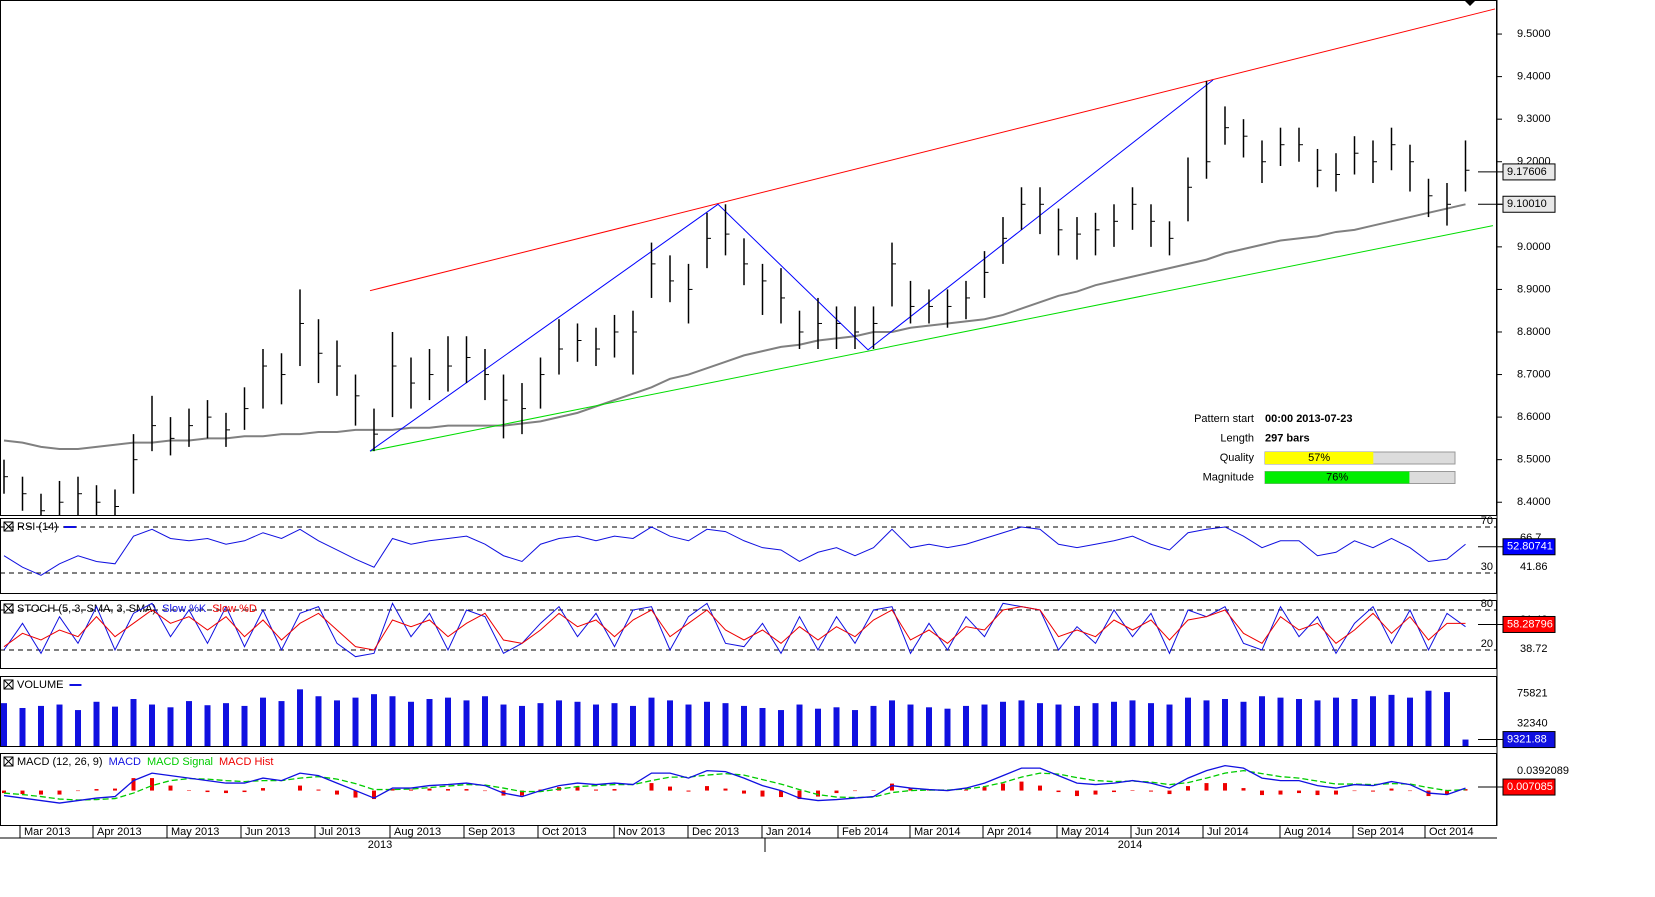 Image resolution: width=1655 pixels, height=897 pixels. What do you see at coordinates (1530, 624) in the screenshot?
I see `last-value-label: 58.28796` at bounding box center [1530, 624].